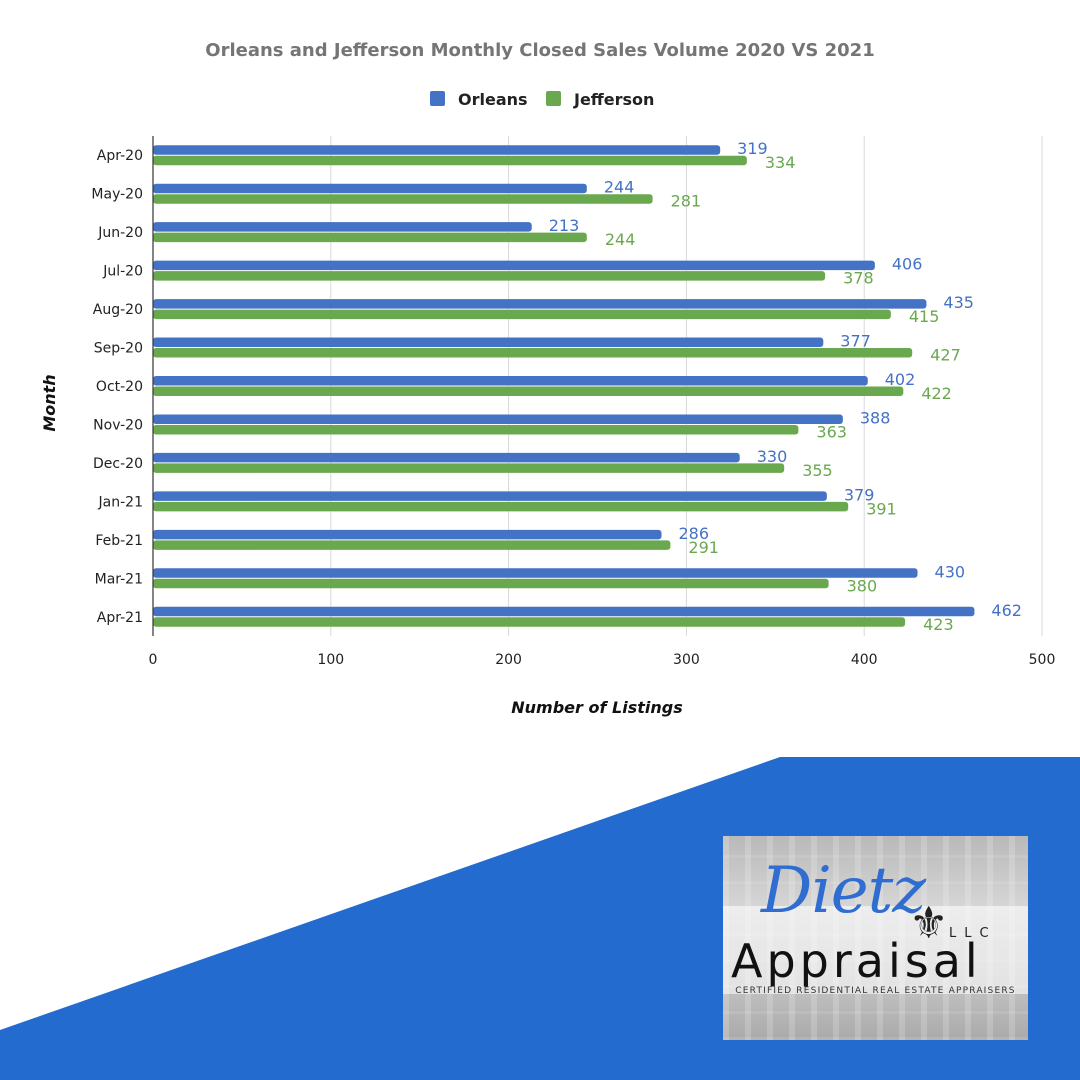 This screenshot has width=1080, height=1080. What do you see at coordinates (855, 341) in the screenshot?
I see `data-label-orleans: 377` at bounding box center [855, 341].